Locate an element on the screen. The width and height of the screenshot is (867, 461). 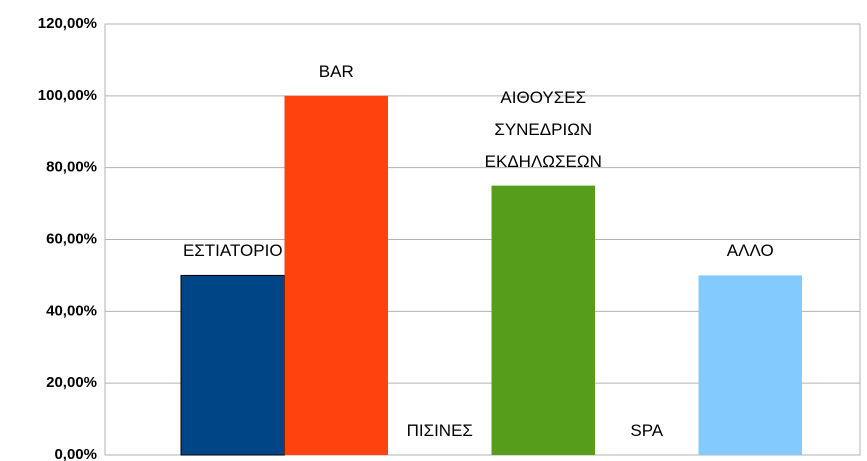
y-tick-label: 120,00% is located at coordinates (67, 23).